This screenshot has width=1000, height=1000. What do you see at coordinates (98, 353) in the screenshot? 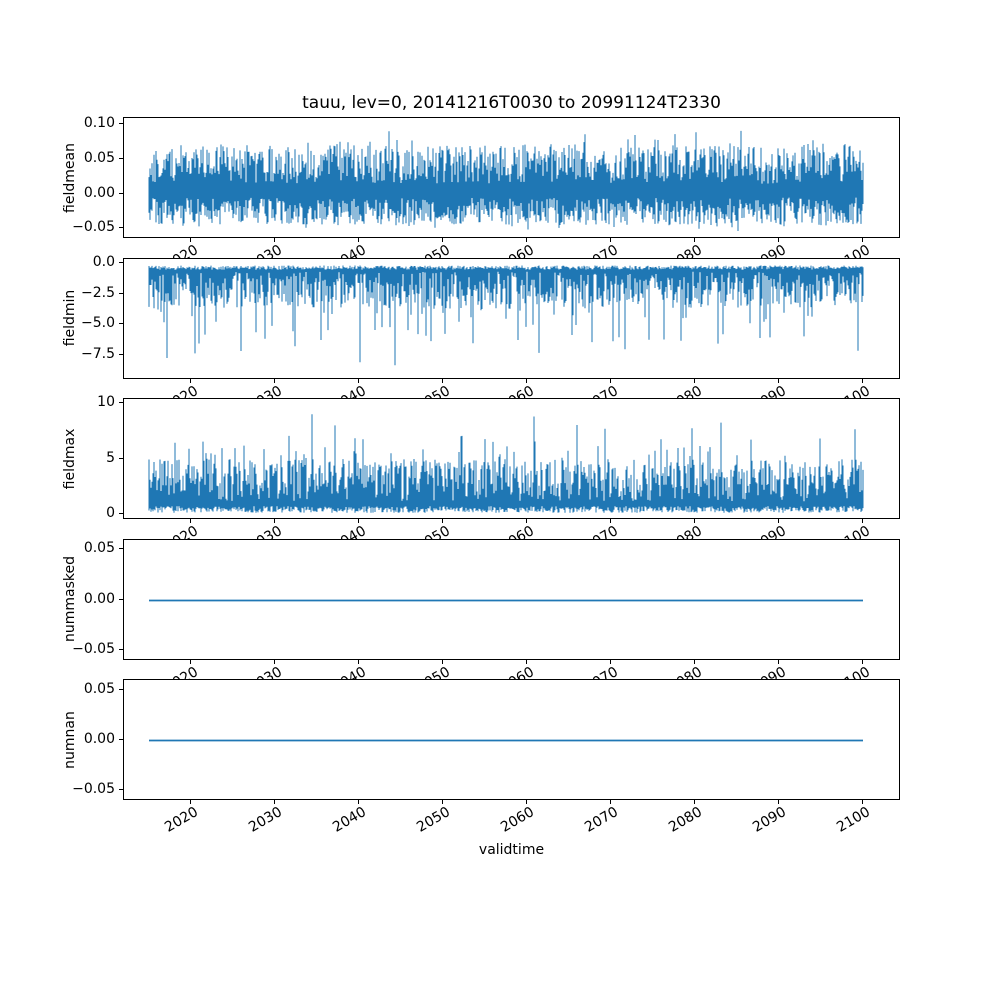
I see `y-tick-label: −7.5` at bounding box center [98, 353].